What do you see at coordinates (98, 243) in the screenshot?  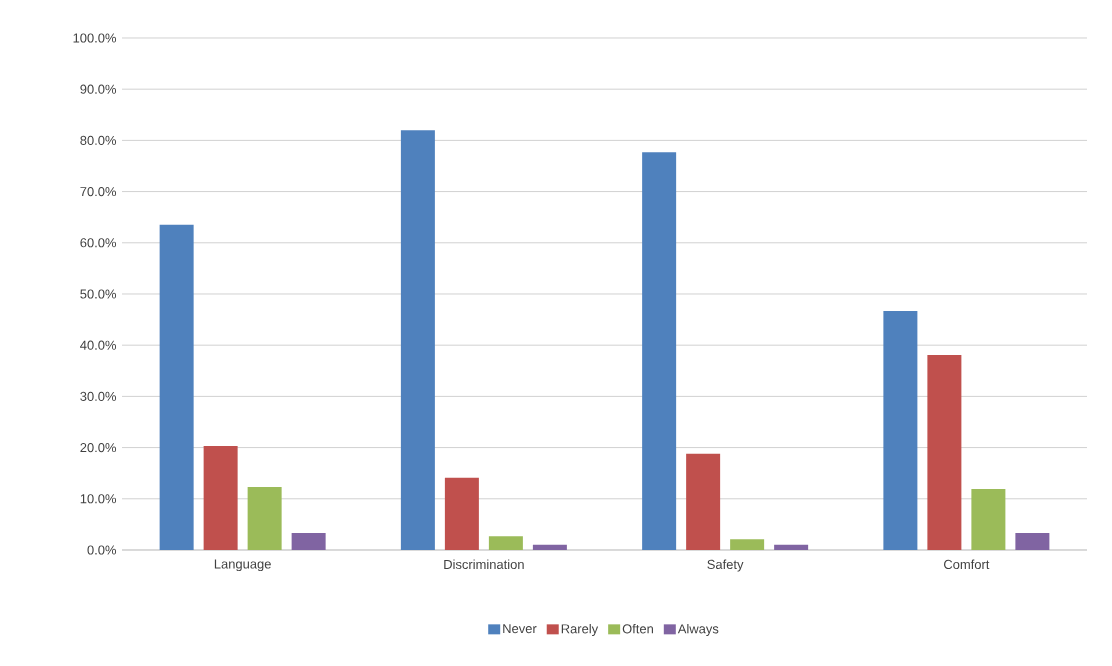 I see `y-tick-label: 60.0%` at bounding box center [98, 243].